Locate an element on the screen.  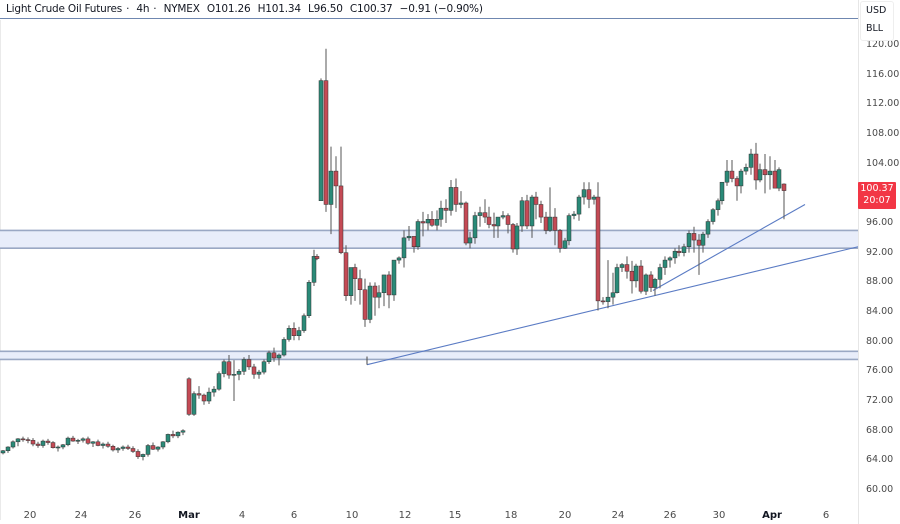
price-tick: 96.00 is located at coordinates (880, 222).